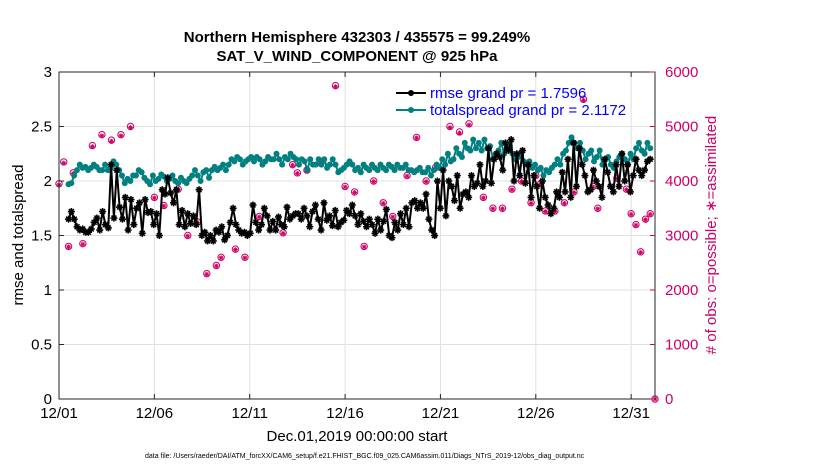 This screenshot has width=830, height=470. Describe the element at coordinates (441, 413) in the screenshot. I see `x-tick-label: 12/21` at that location.